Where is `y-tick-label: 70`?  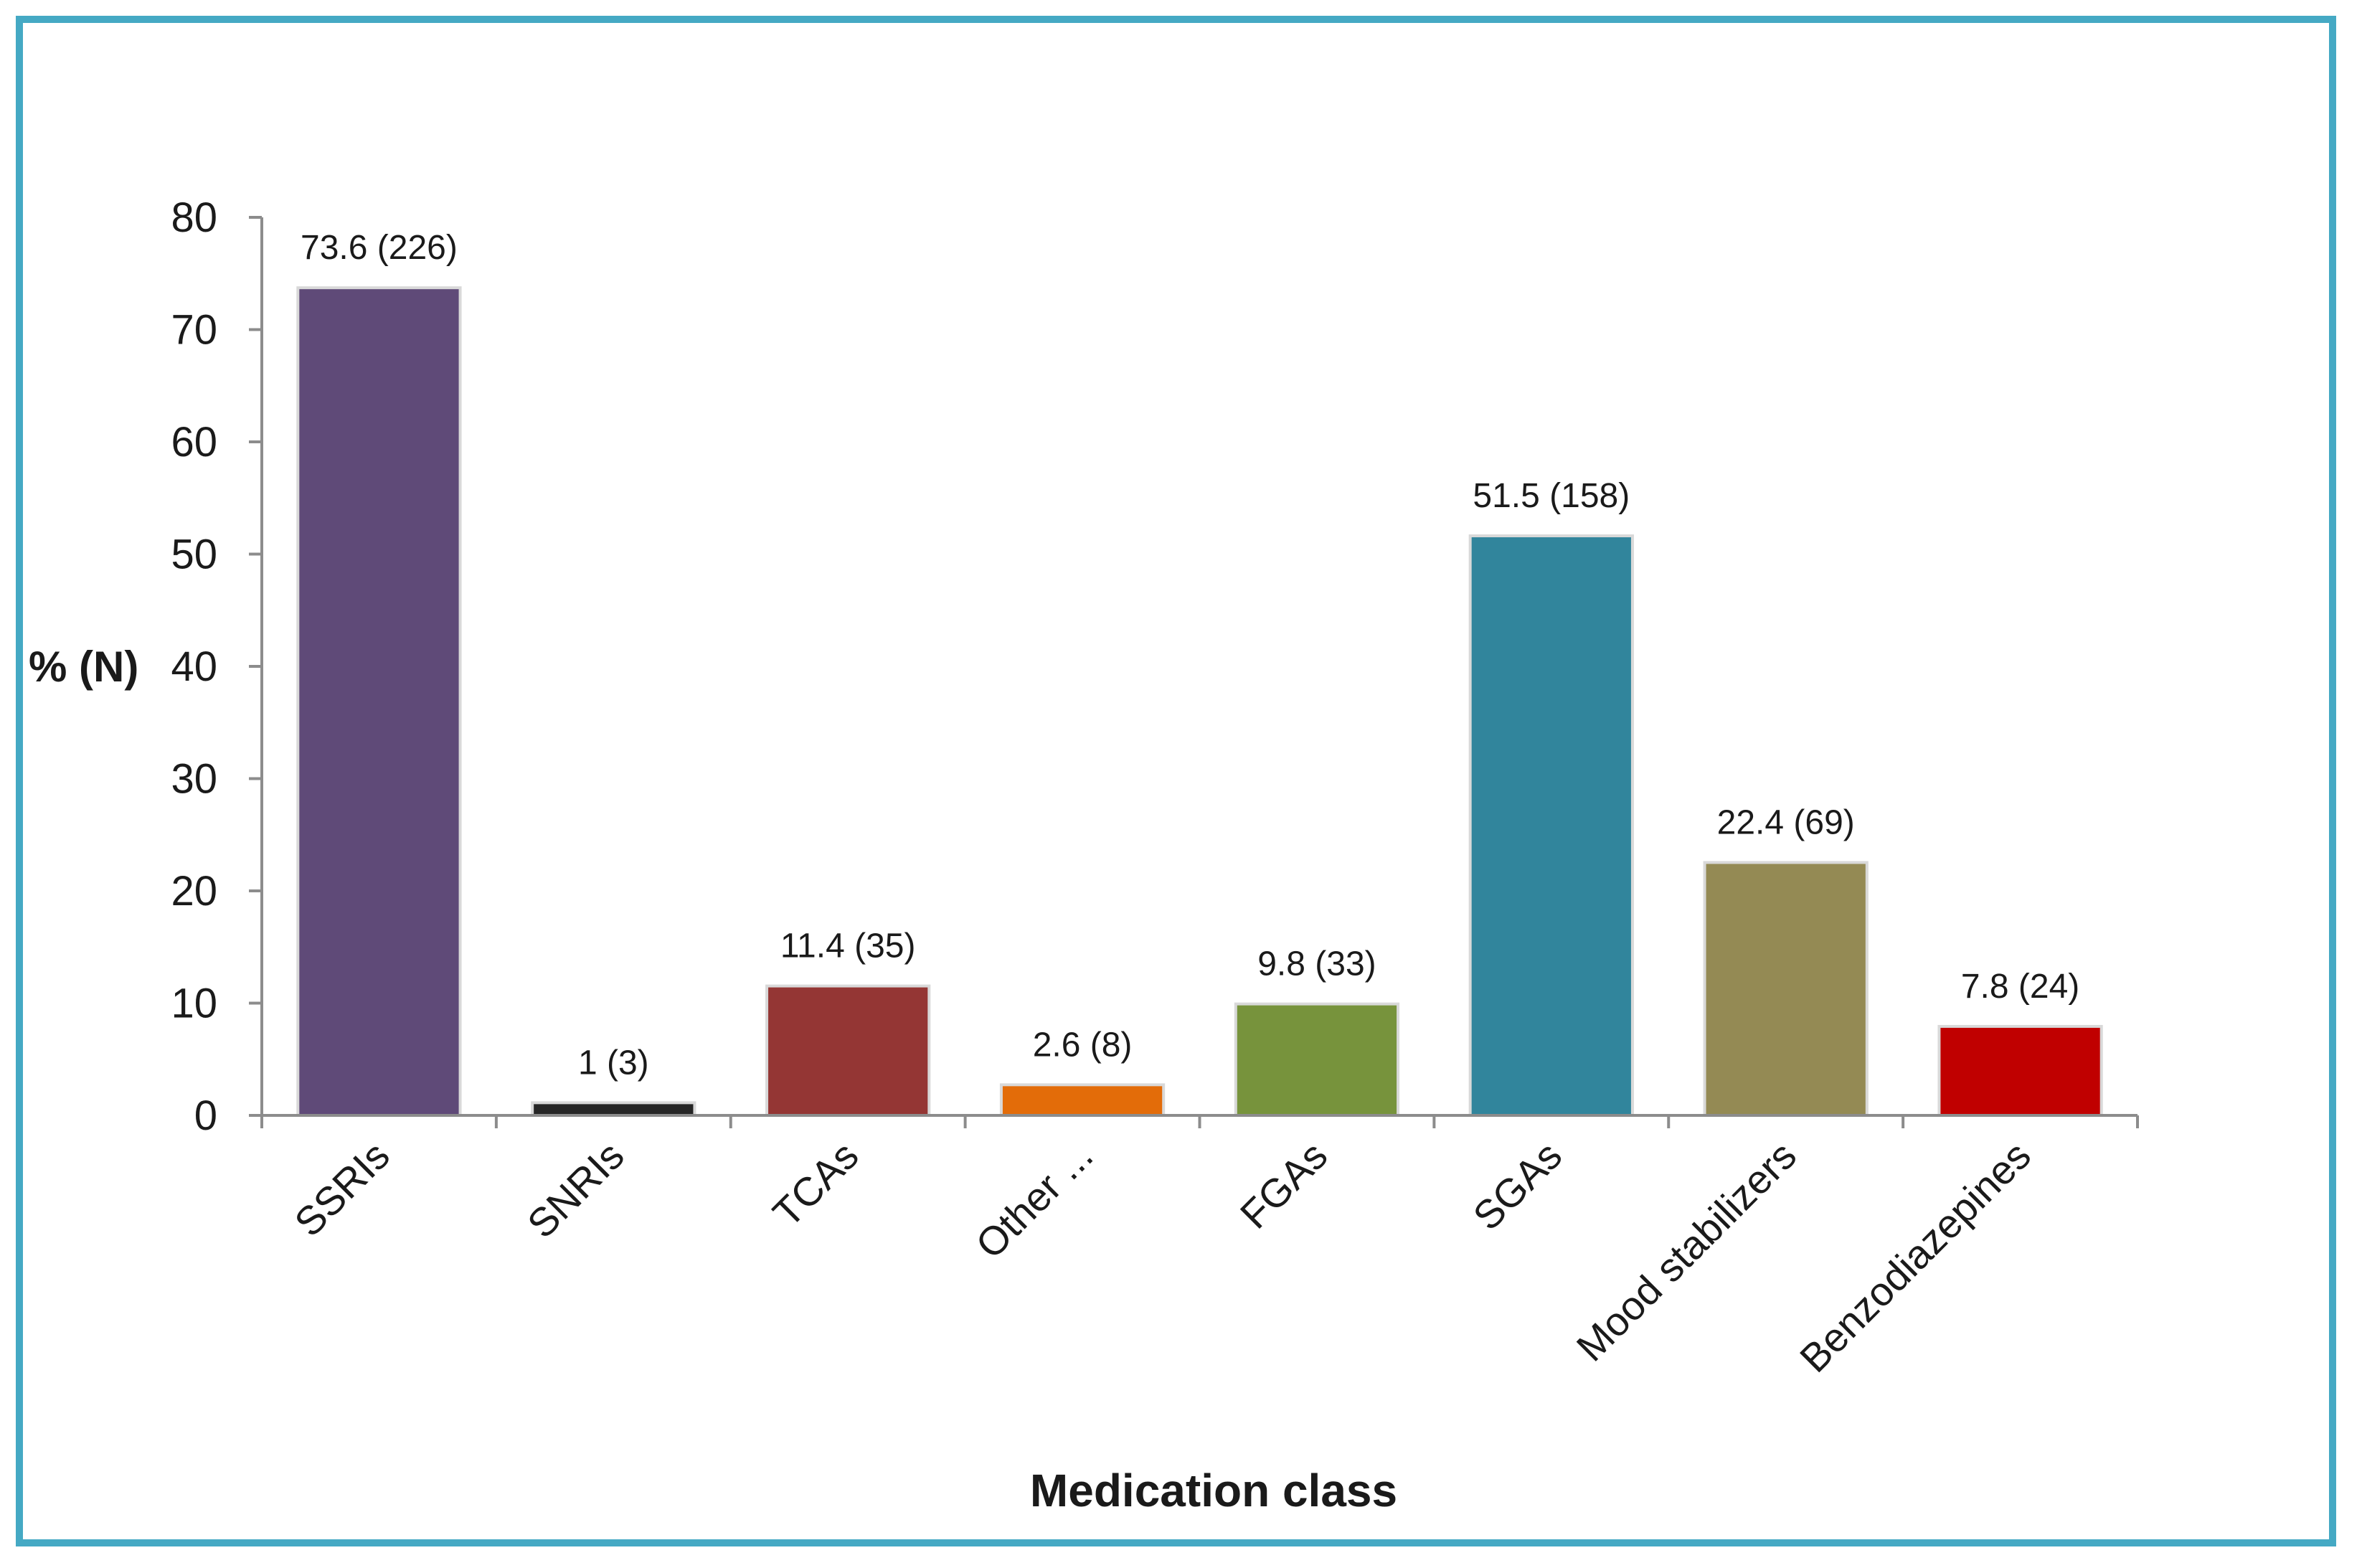
y-tick-label: 70 is located at coordinates (194, 330).